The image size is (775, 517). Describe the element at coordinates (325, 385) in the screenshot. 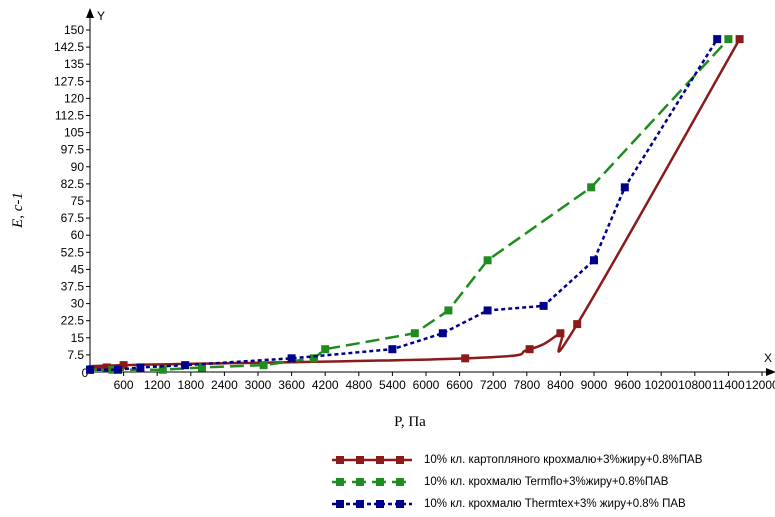

I see `x-tick-label: 4200` at that location.